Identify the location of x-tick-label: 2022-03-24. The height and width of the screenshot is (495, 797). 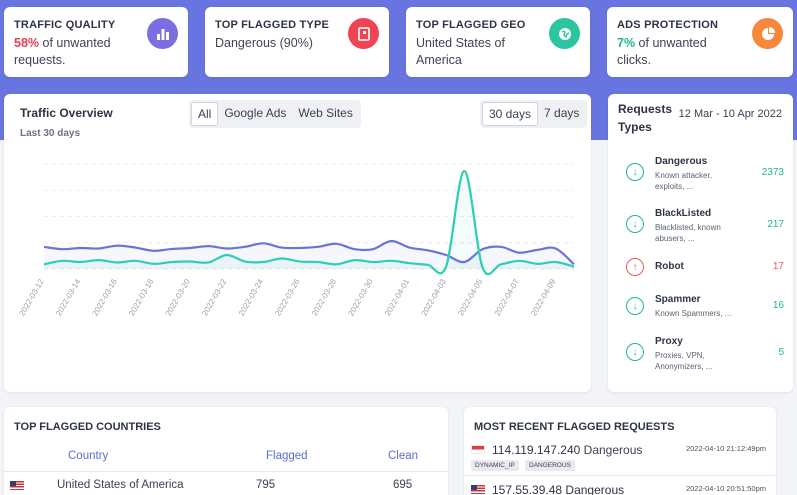
(251, 297).